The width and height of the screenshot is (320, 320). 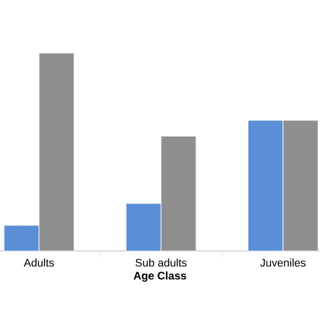 What do you see at coordinates (161, 262) in the screenshot?
I see `x-tick-label: Sub adults` at bounding box center [161, 262].